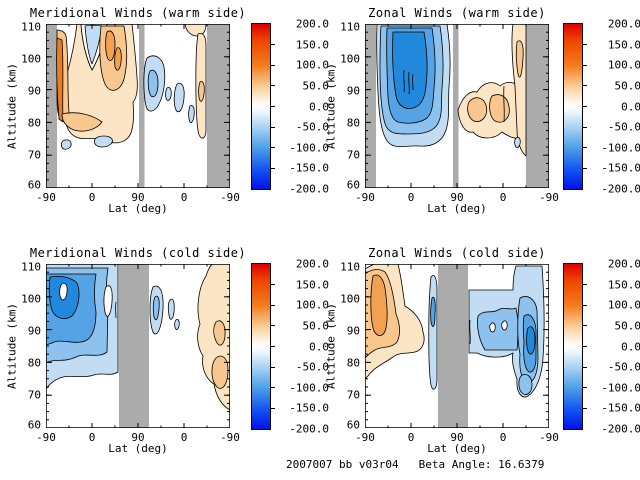  Describe the element at coordinates (138, 106) in the screenshot. I see `contour-plot-meridional-warm` at that location.